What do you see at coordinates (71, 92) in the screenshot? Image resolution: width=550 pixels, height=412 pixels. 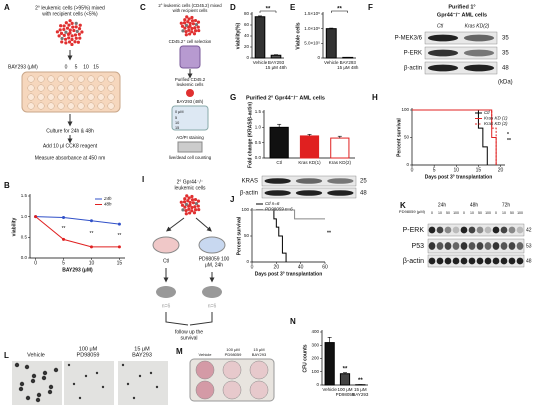 I see `plate` at bounding box center [71, 92].